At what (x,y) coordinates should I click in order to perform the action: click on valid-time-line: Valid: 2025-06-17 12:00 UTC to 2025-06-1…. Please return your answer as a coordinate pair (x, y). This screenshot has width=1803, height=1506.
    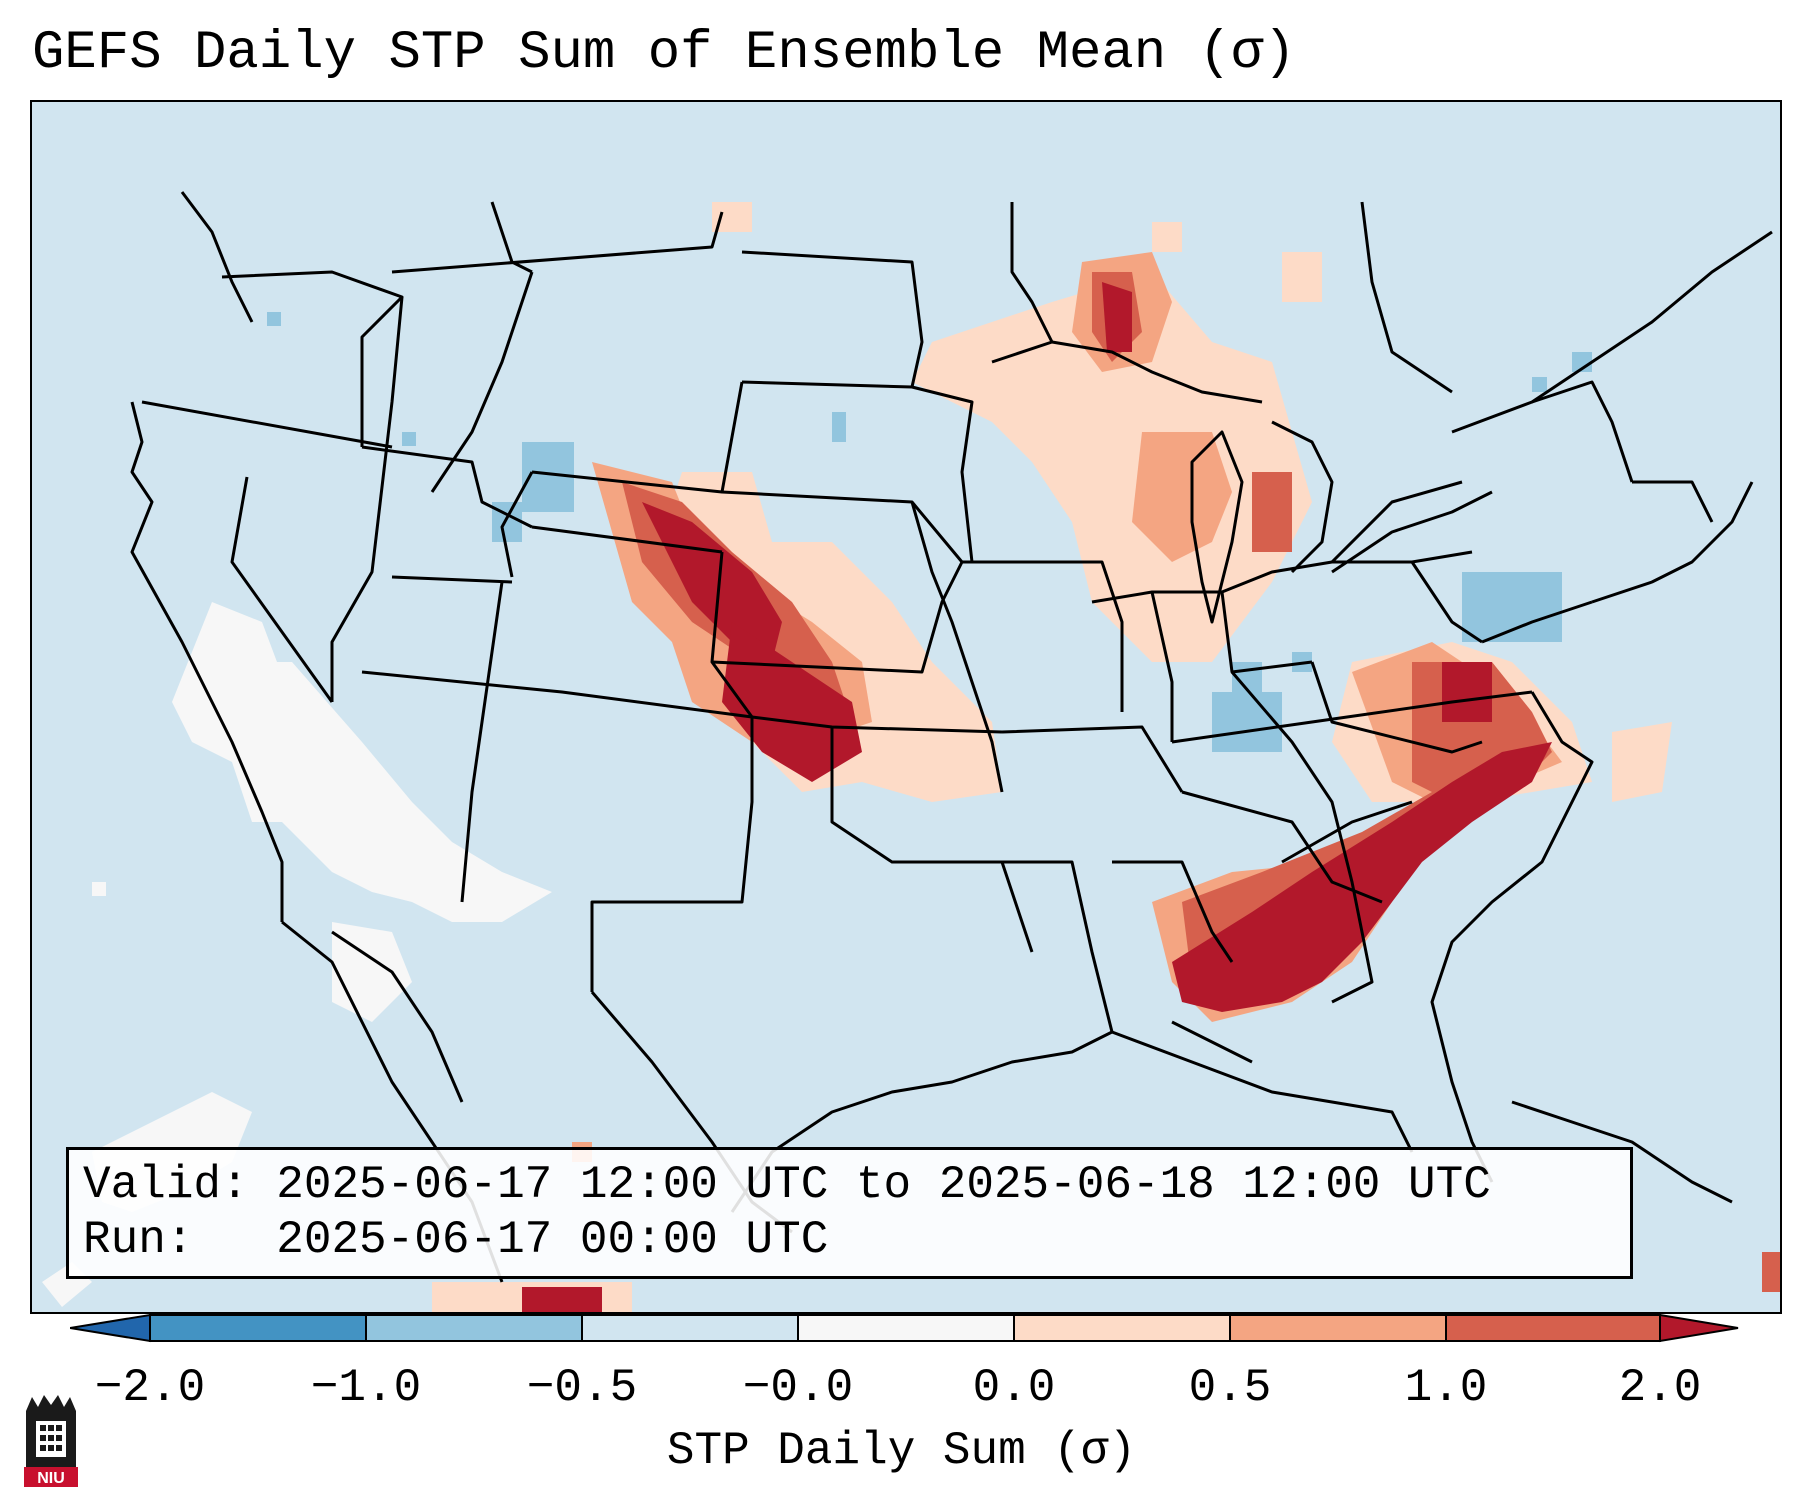
    Looking at the image, I should click on (787, 1185).